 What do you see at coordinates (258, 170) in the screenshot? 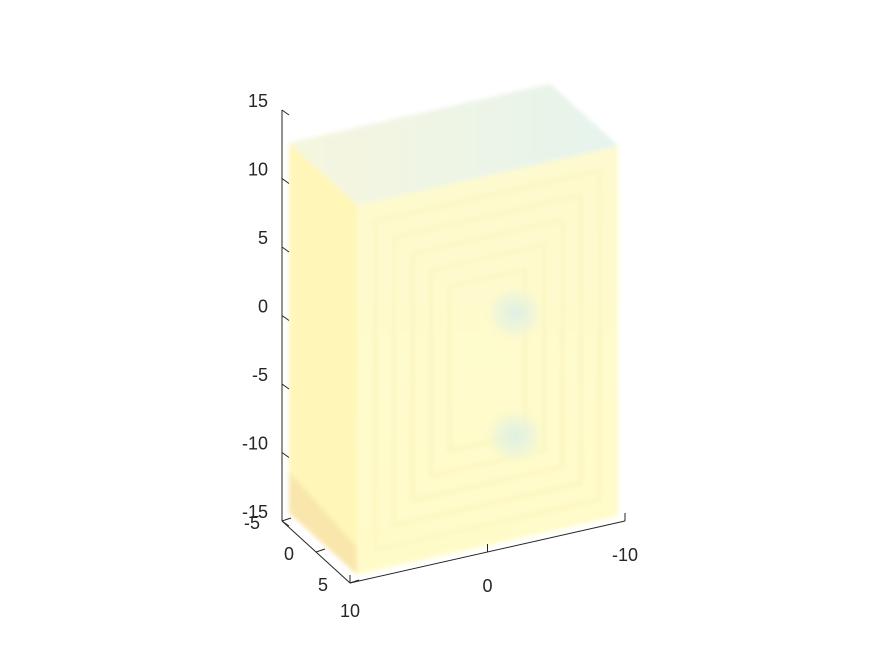
I see `z-tick-5-label: 10` at bounding box center [258, 170].